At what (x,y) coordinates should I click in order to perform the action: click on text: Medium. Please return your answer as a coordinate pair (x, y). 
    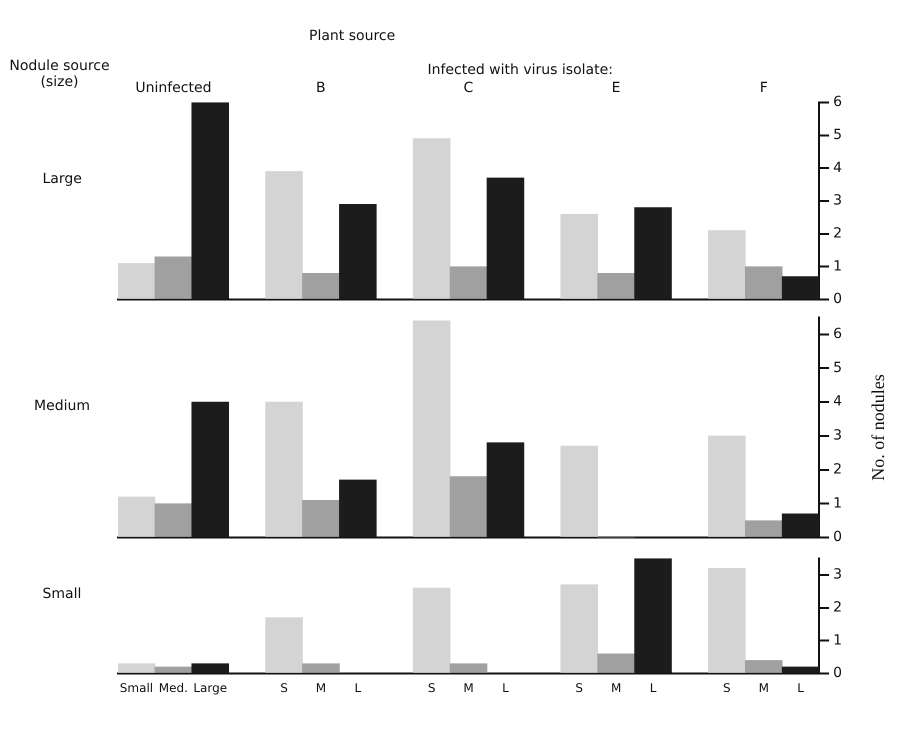
    Looking at the image, I should click on (62, 406).